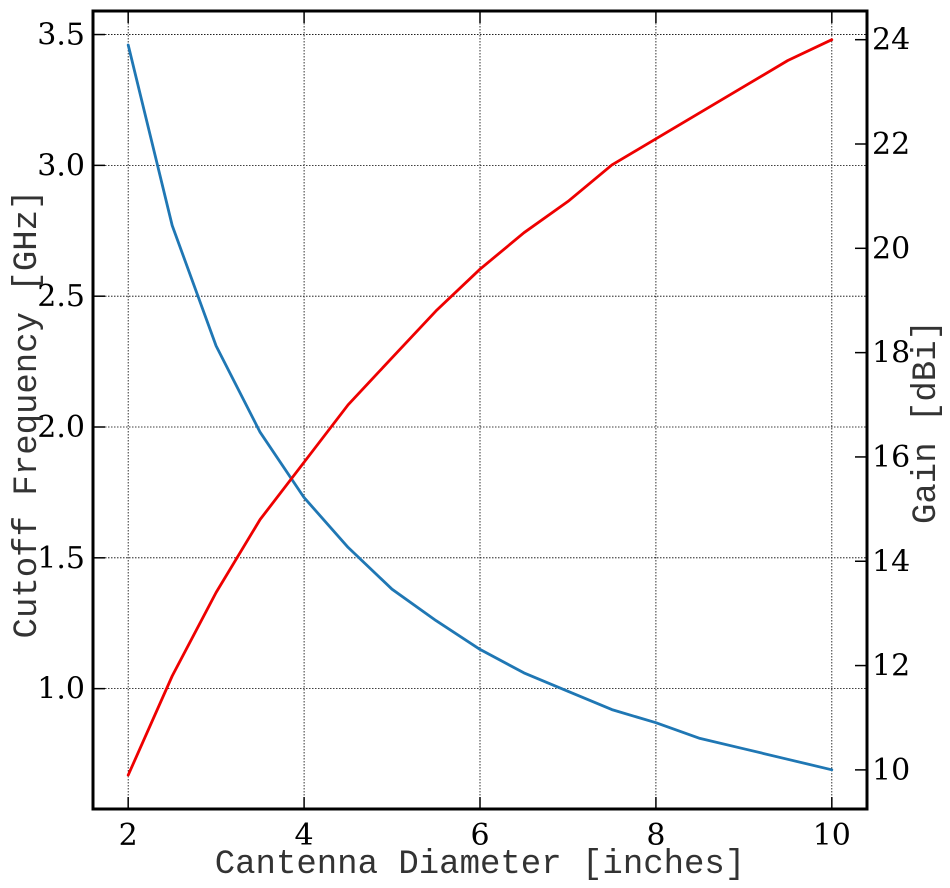 This screenshot has width=950, height=888. I want to click on y-tick-label: 1.0, so click(61, 689).